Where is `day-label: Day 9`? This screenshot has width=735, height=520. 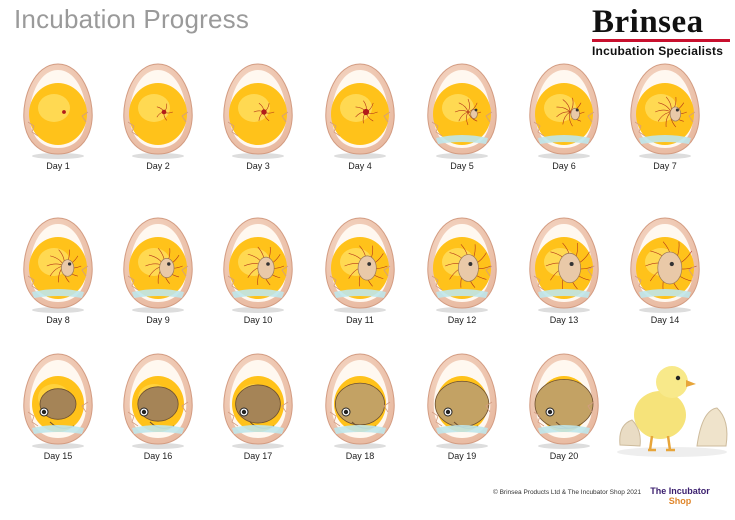 day-label: Day 9 is located at coordinates (158, 320).